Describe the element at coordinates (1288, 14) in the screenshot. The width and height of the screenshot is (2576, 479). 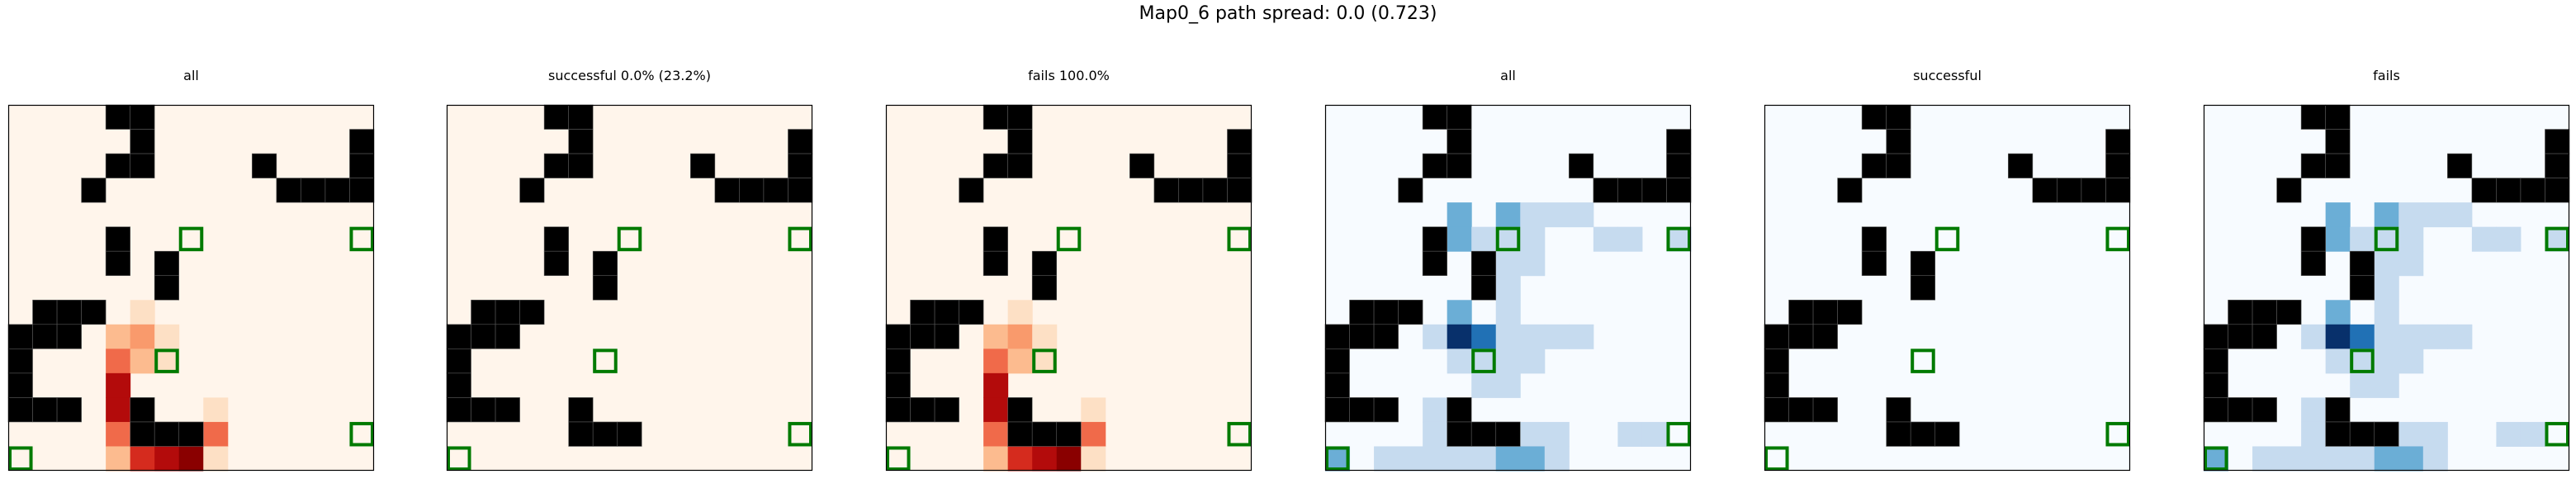
I see `figure-title: Map0_6 path spread: 0.0 (0.723)` at that location.